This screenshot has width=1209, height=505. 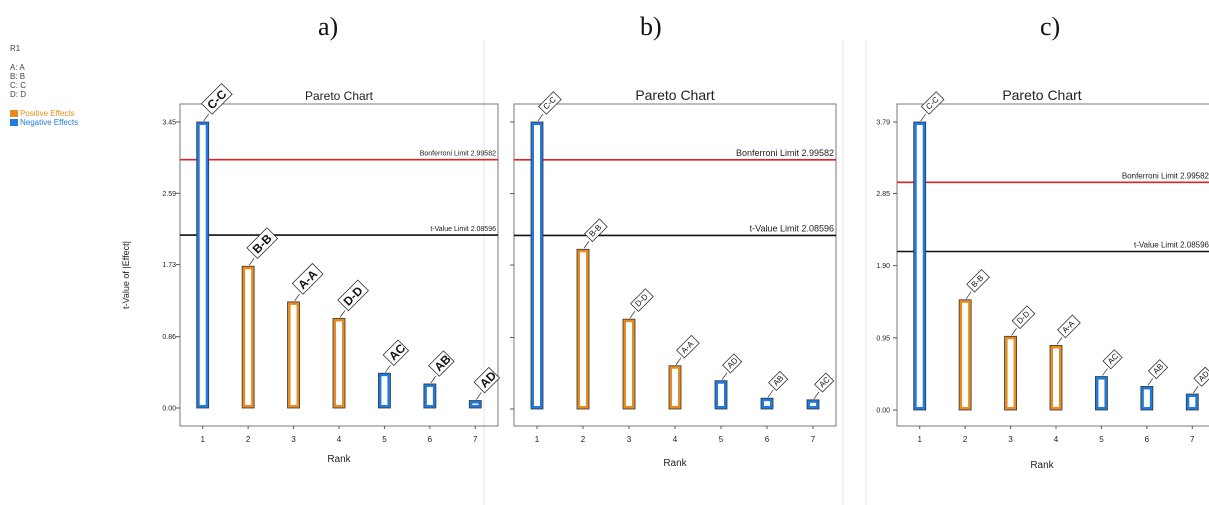 I want to click on panel-letter: c), so click(x=1050, y=26).